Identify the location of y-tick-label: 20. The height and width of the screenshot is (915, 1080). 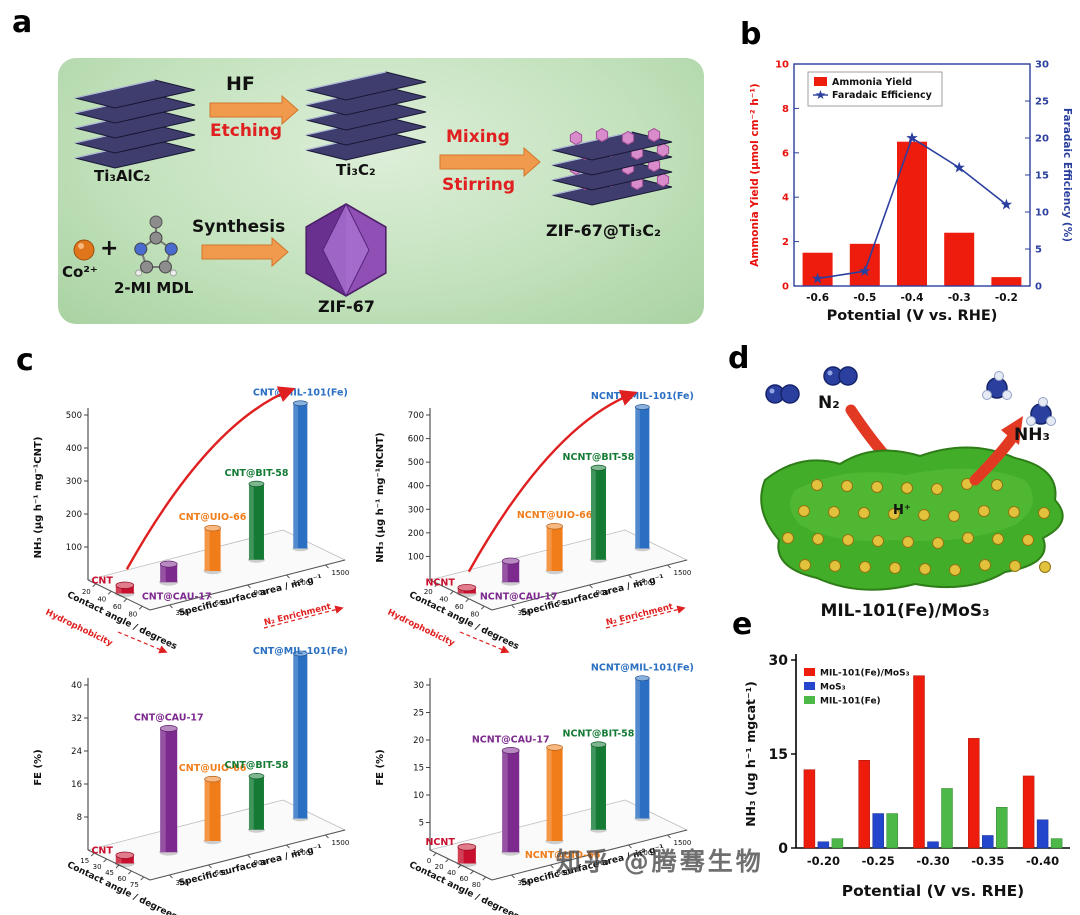
(418, 741).